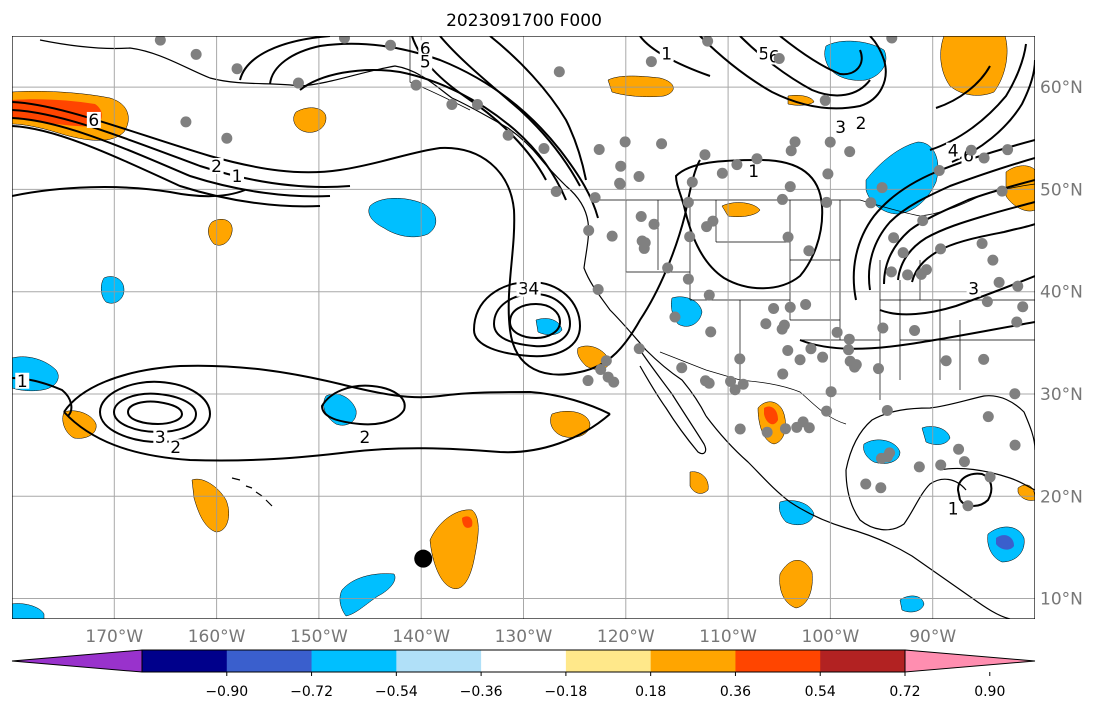 The image size is (1102, 710). Describe the element at coordinates (1061, 190) in the screenshot. I see `latitude-tick-label: 50°N` at that location.